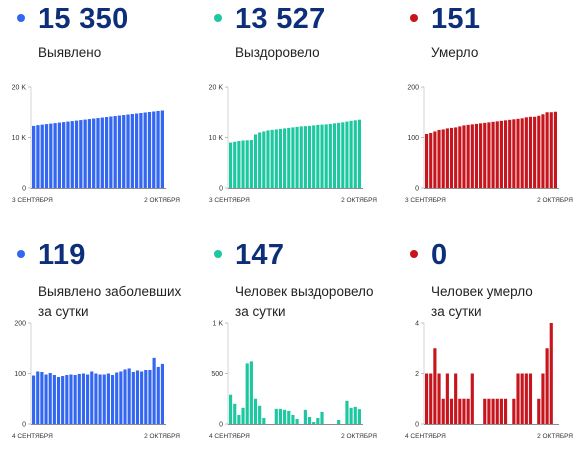 The height and width of the screenshot is (472, 587). I want to click on stat-label: Человек умерло за сутки, so click(482, 302).